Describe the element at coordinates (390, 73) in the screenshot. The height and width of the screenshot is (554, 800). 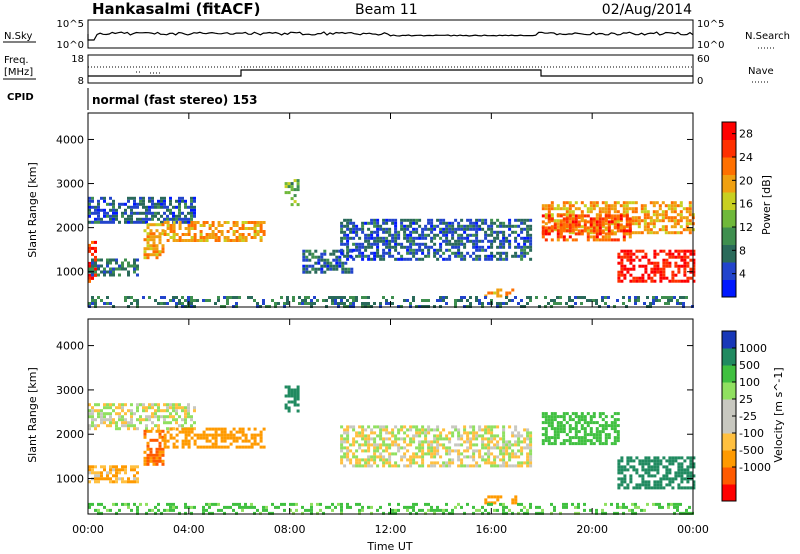
I see `freq-trace` at that location.